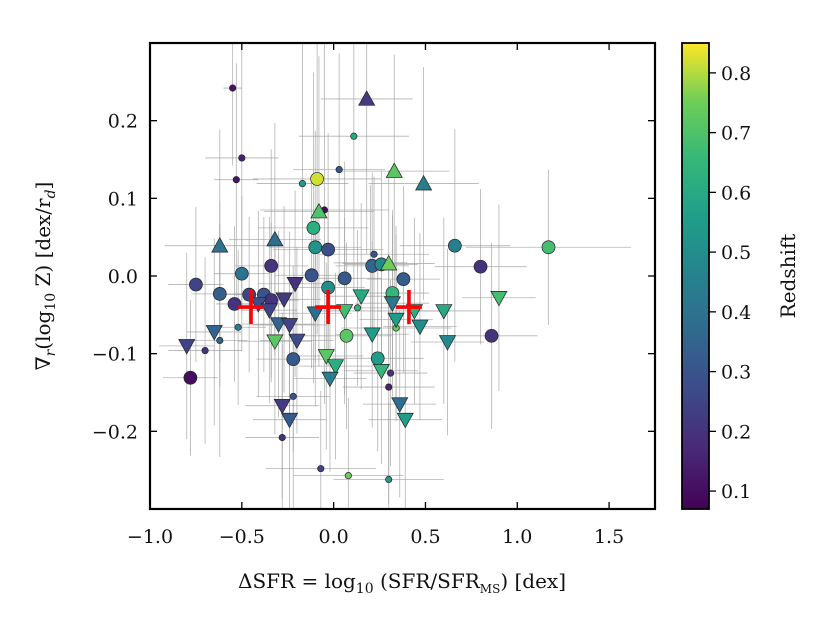 This screenshot has width=831, height=623. Describe the element at coordinates (517, 537) in the screenshot. I see `x-tick-label: 1.0` at that location.